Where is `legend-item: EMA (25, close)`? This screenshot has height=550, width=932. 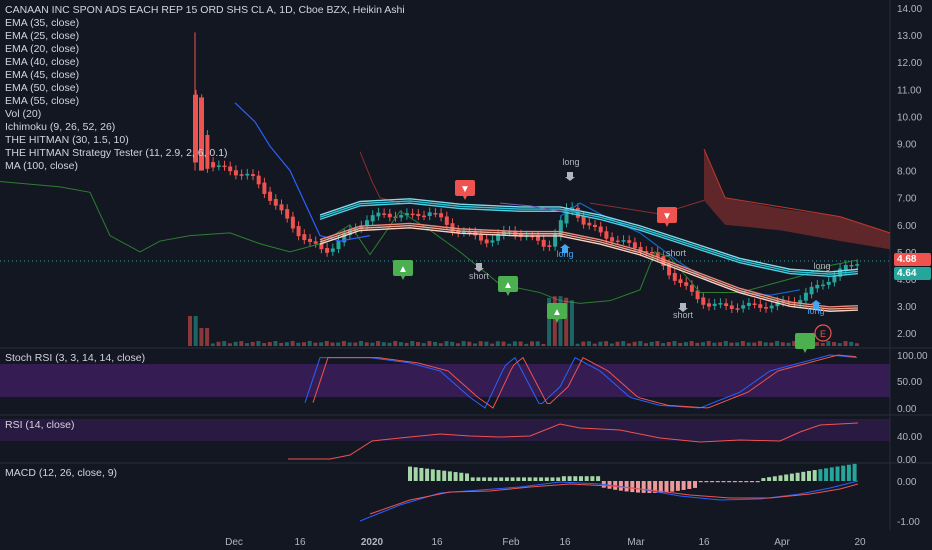
legend-item: EMA (25, close) is located at coordinates (42, 36).